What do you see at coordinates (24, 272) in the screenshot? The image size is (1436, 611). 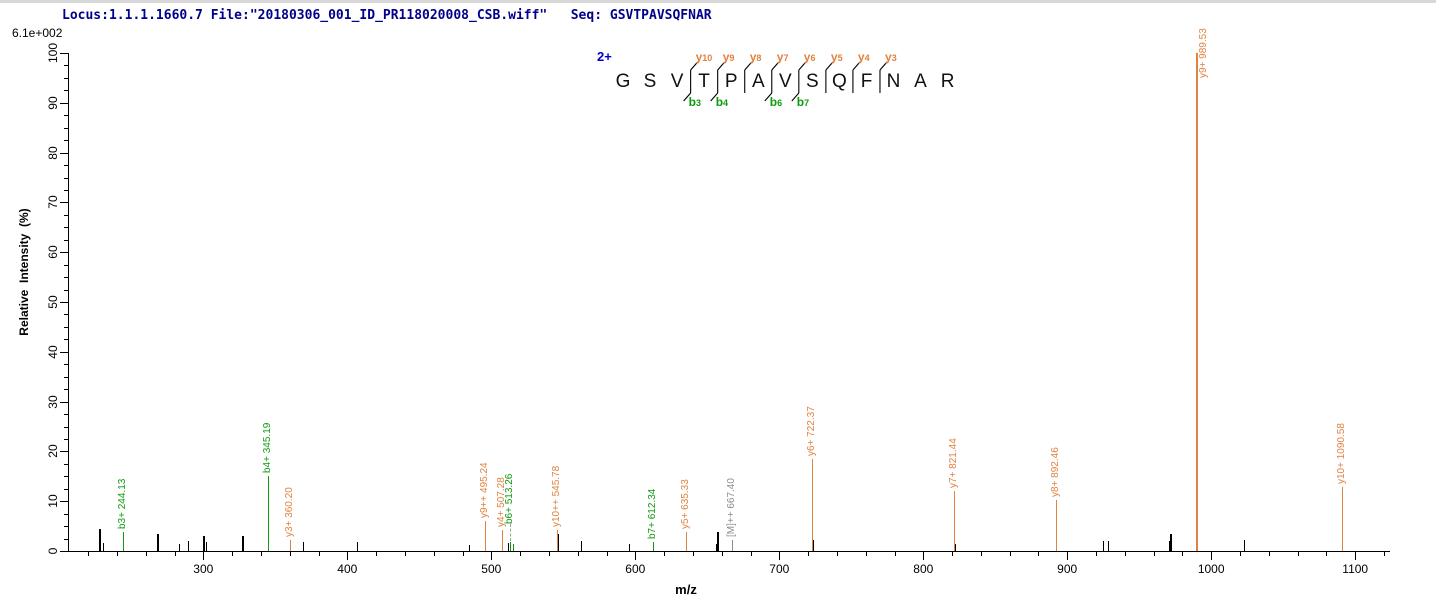 I see `y-axis-title: Relative Intensity (%)` at bounding box center [24, 272].